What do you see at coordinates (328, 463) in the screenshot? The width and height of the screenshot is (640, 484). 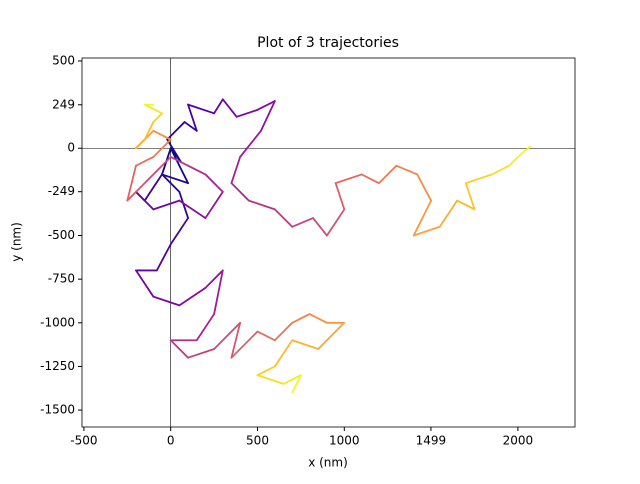 I see `x-axis-label: x (nm)` at bounding box center [328, 463].